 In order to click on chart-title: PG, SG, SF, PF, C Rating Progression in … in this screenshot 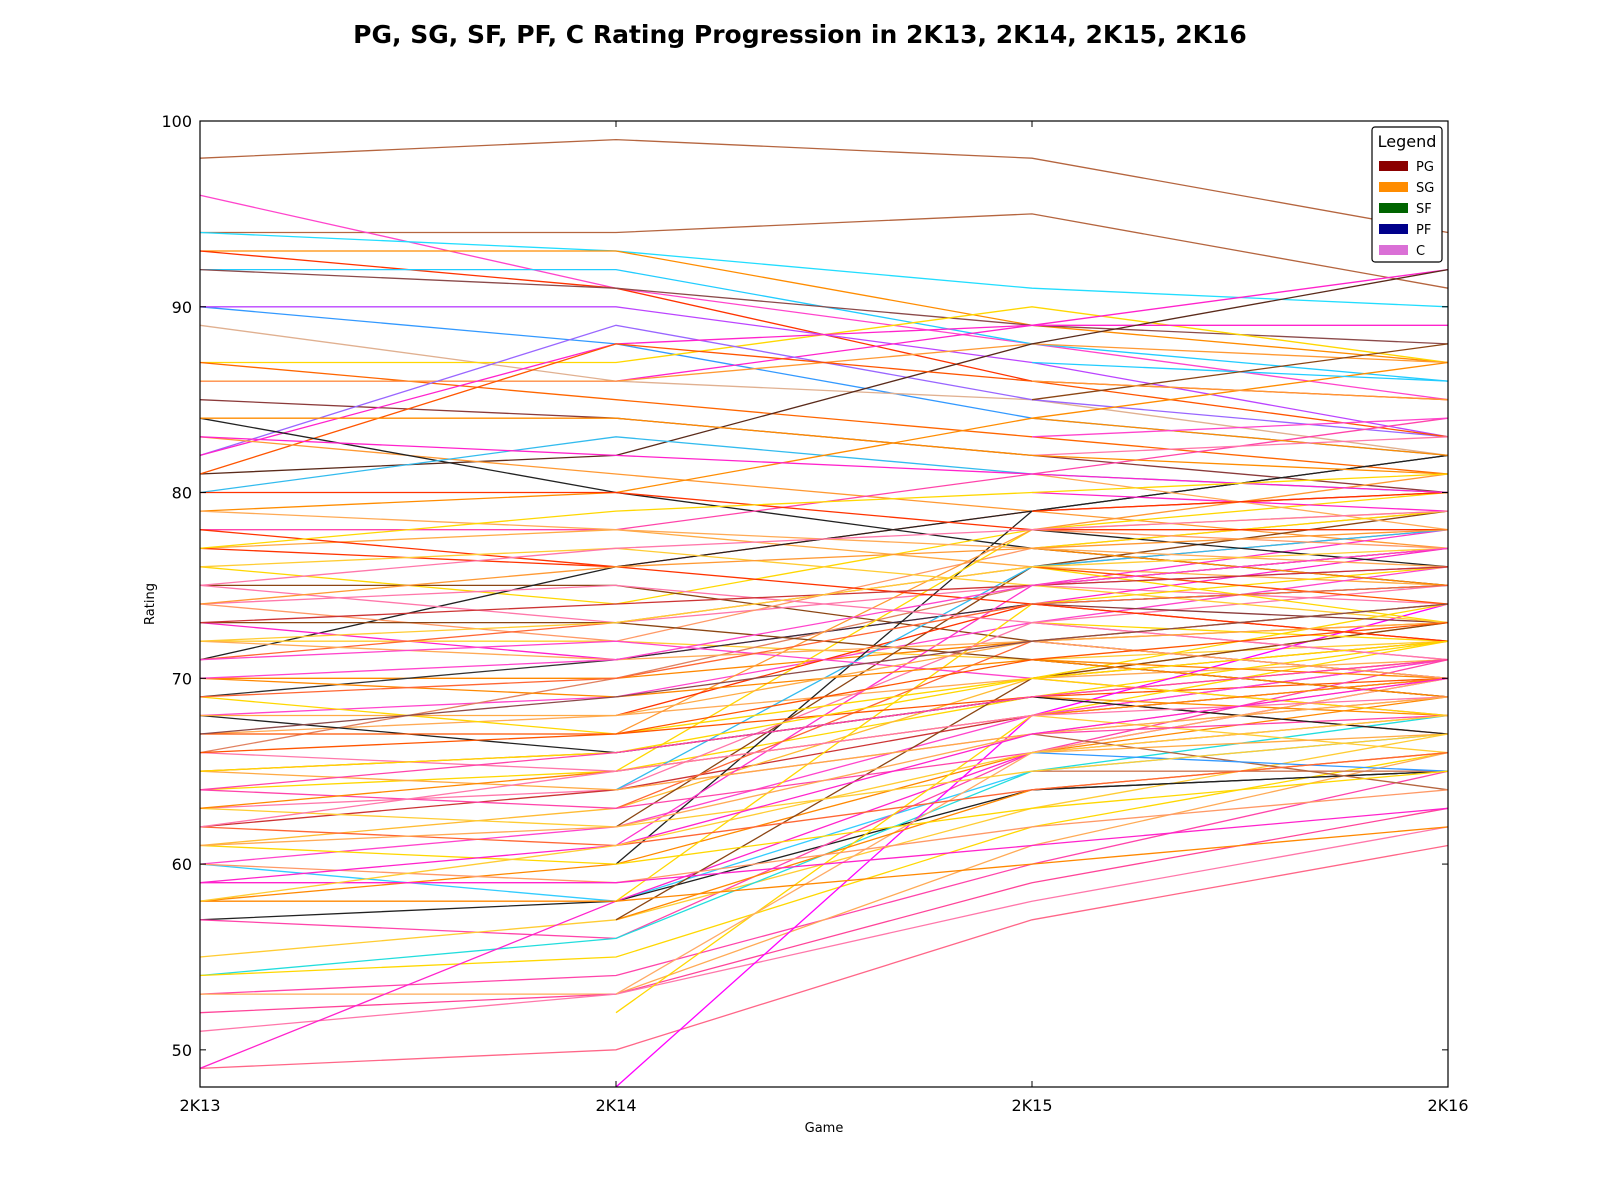, I will do `click(800, 34)`.